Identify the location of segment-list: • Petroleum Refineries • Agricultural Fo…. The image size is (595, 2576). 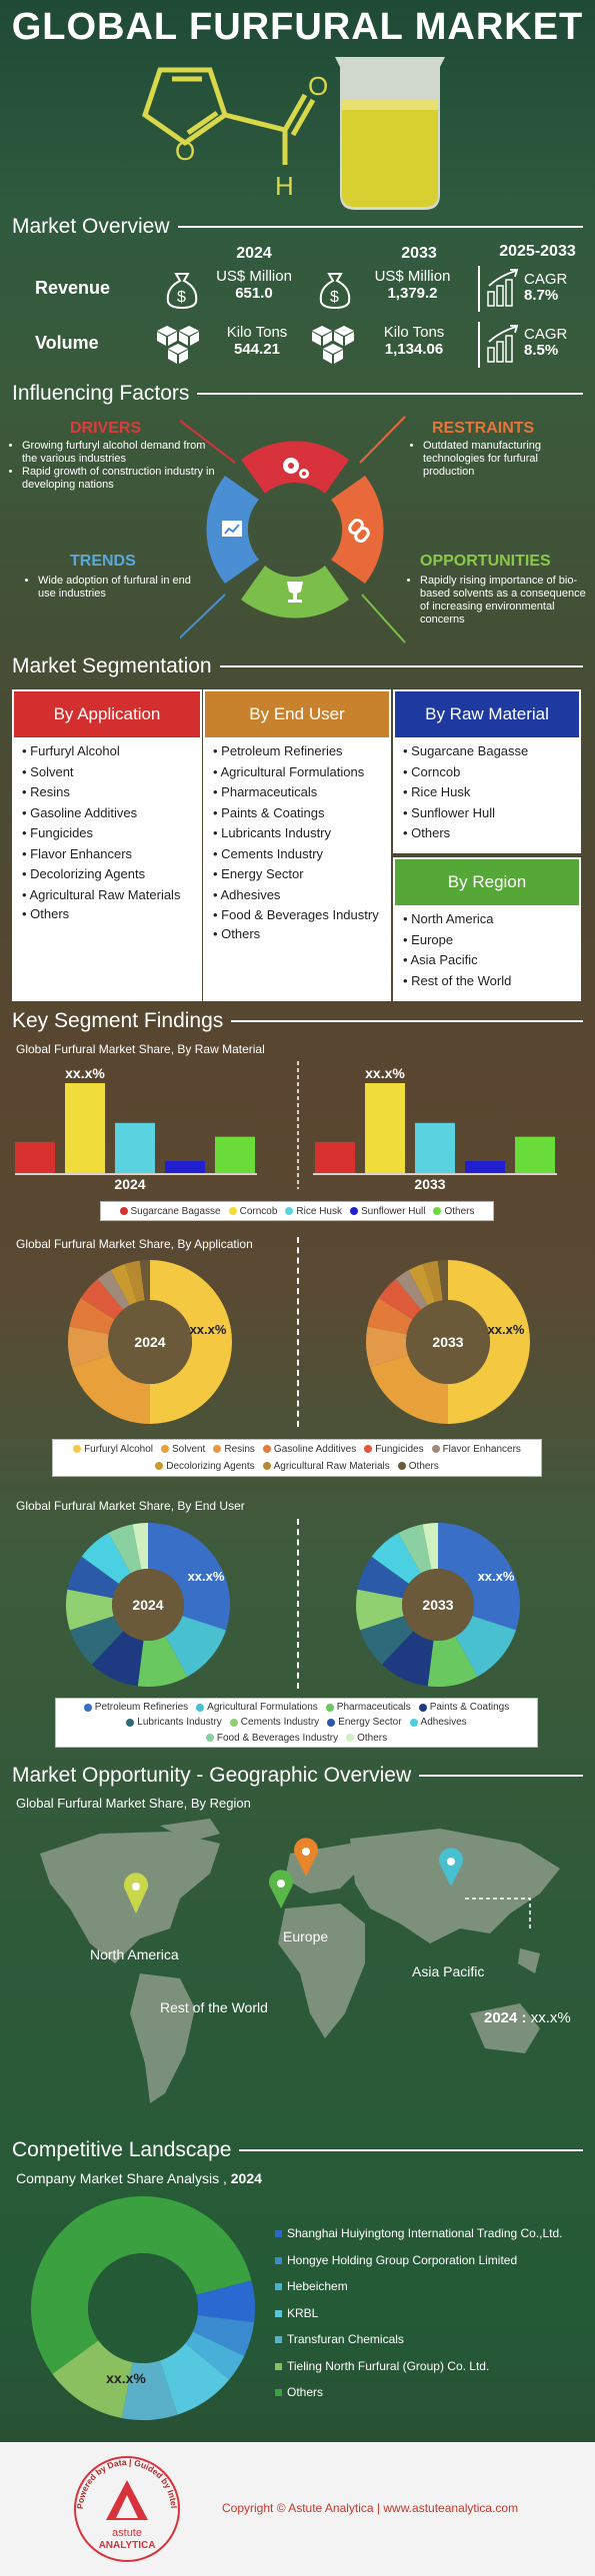
(297, 843).